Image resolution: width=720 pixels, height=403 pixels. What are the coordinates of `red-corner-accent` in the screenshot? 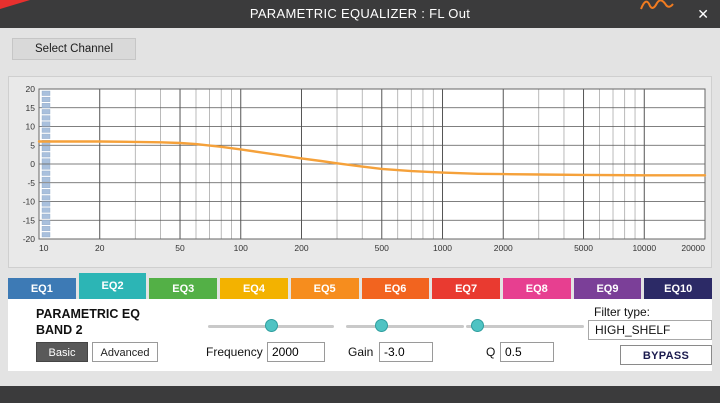 It's located at (15, 4).